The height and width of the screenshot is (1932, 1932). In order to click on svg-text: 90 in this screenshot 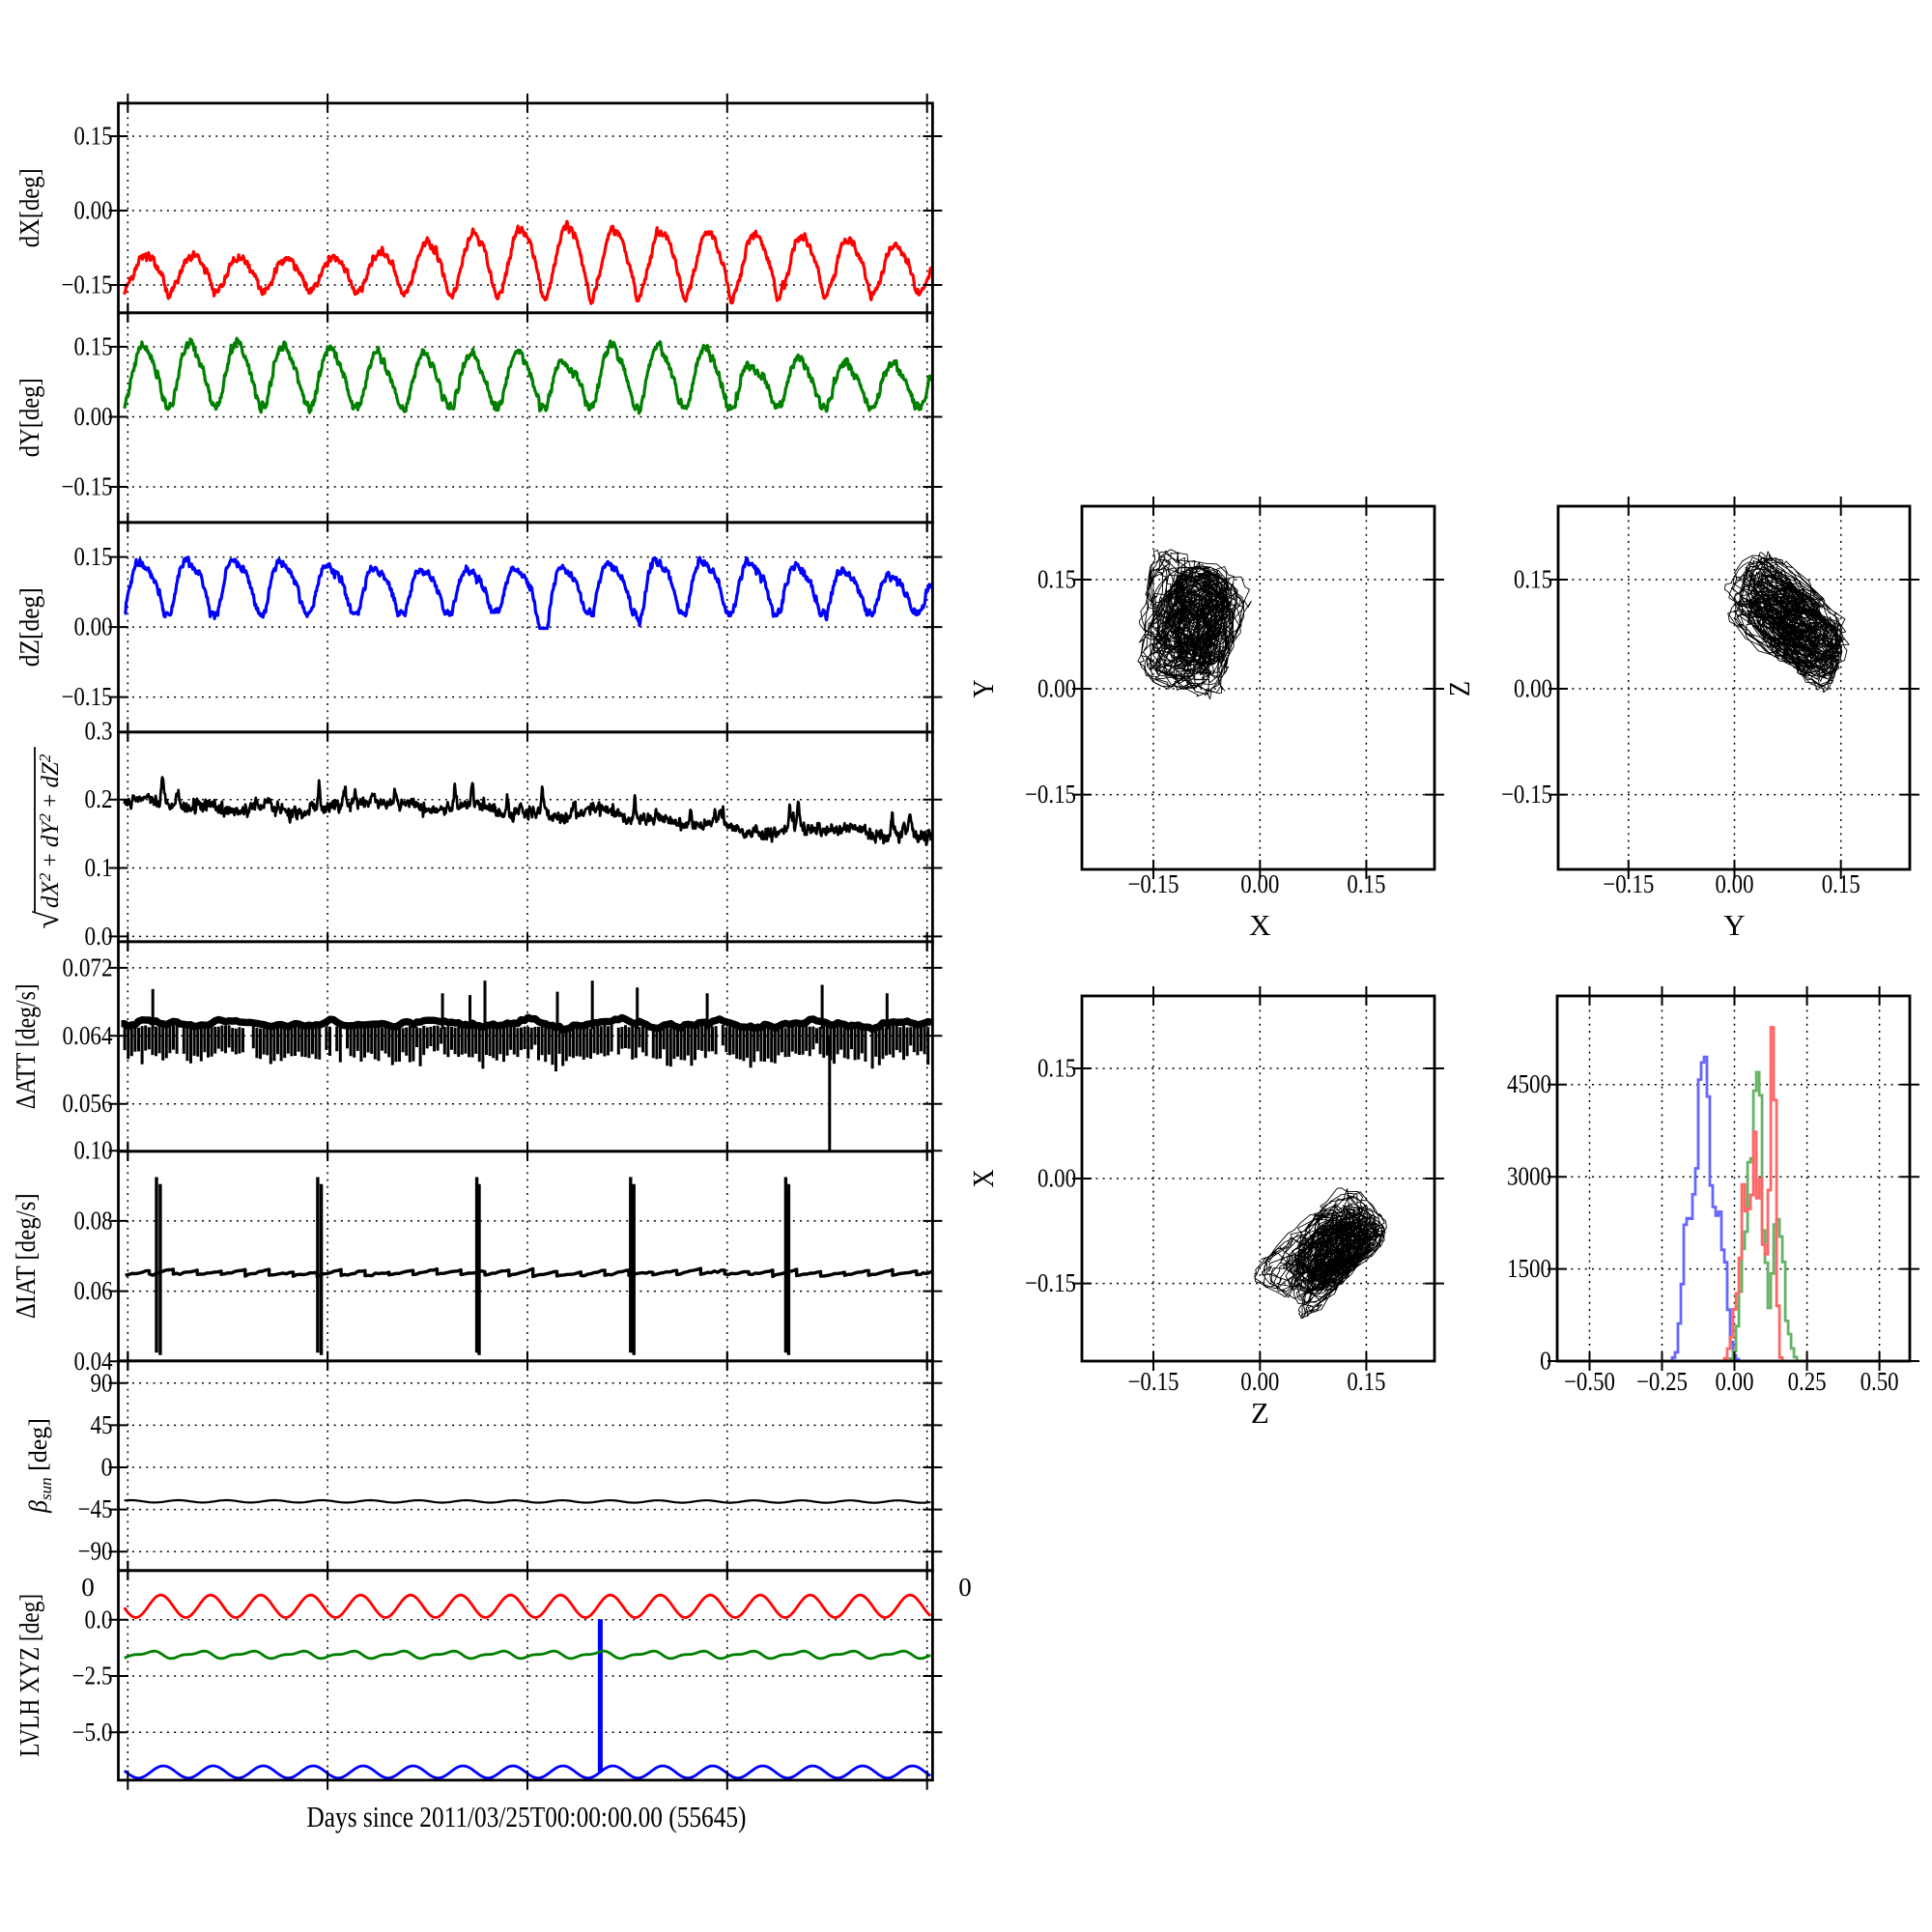, I will do `click(102, 1382)`.